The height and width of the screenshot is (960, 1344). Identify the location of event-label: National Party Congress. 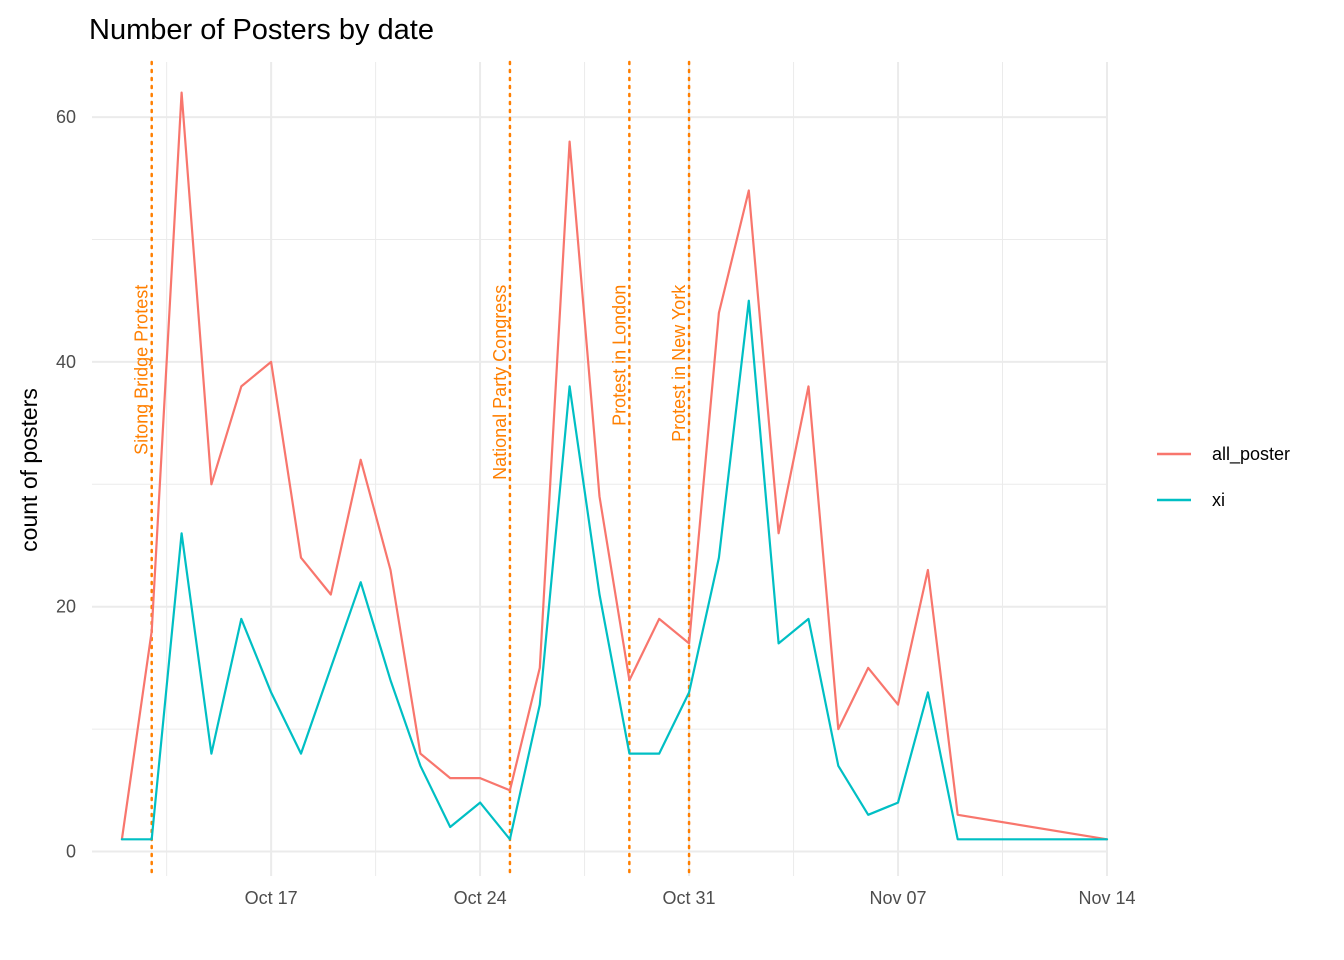
(500, 382).